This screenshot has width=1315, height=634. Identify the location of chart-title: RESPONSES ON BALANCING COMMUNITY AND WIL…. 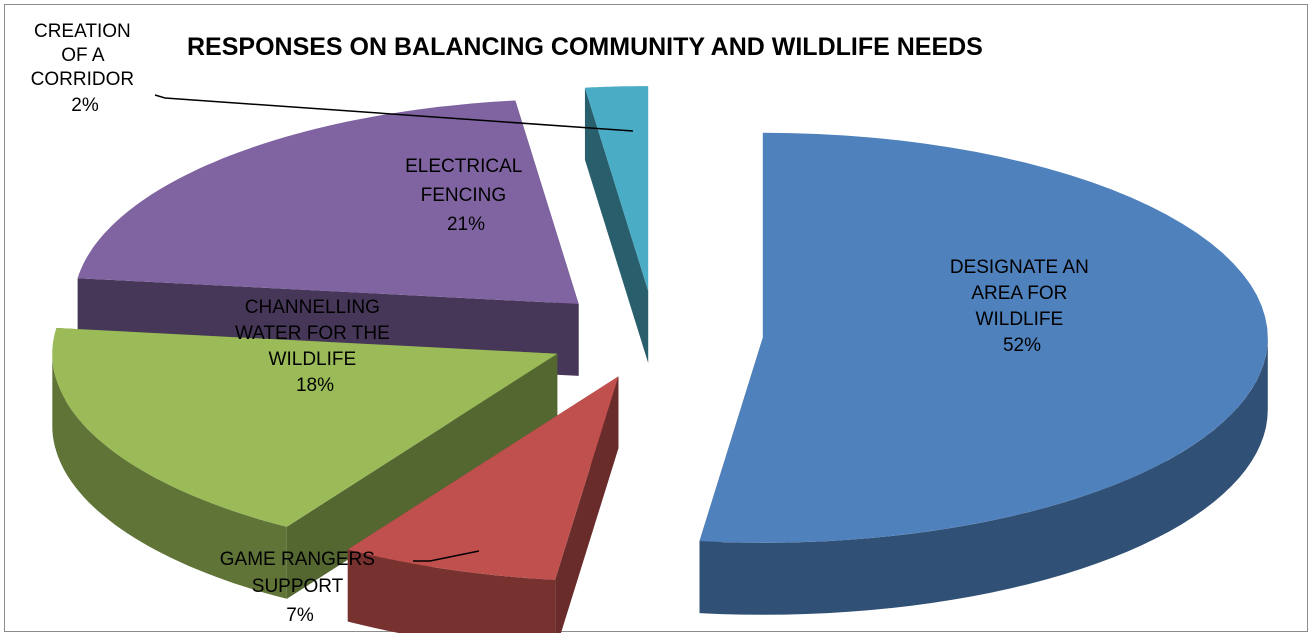
(585, 47).